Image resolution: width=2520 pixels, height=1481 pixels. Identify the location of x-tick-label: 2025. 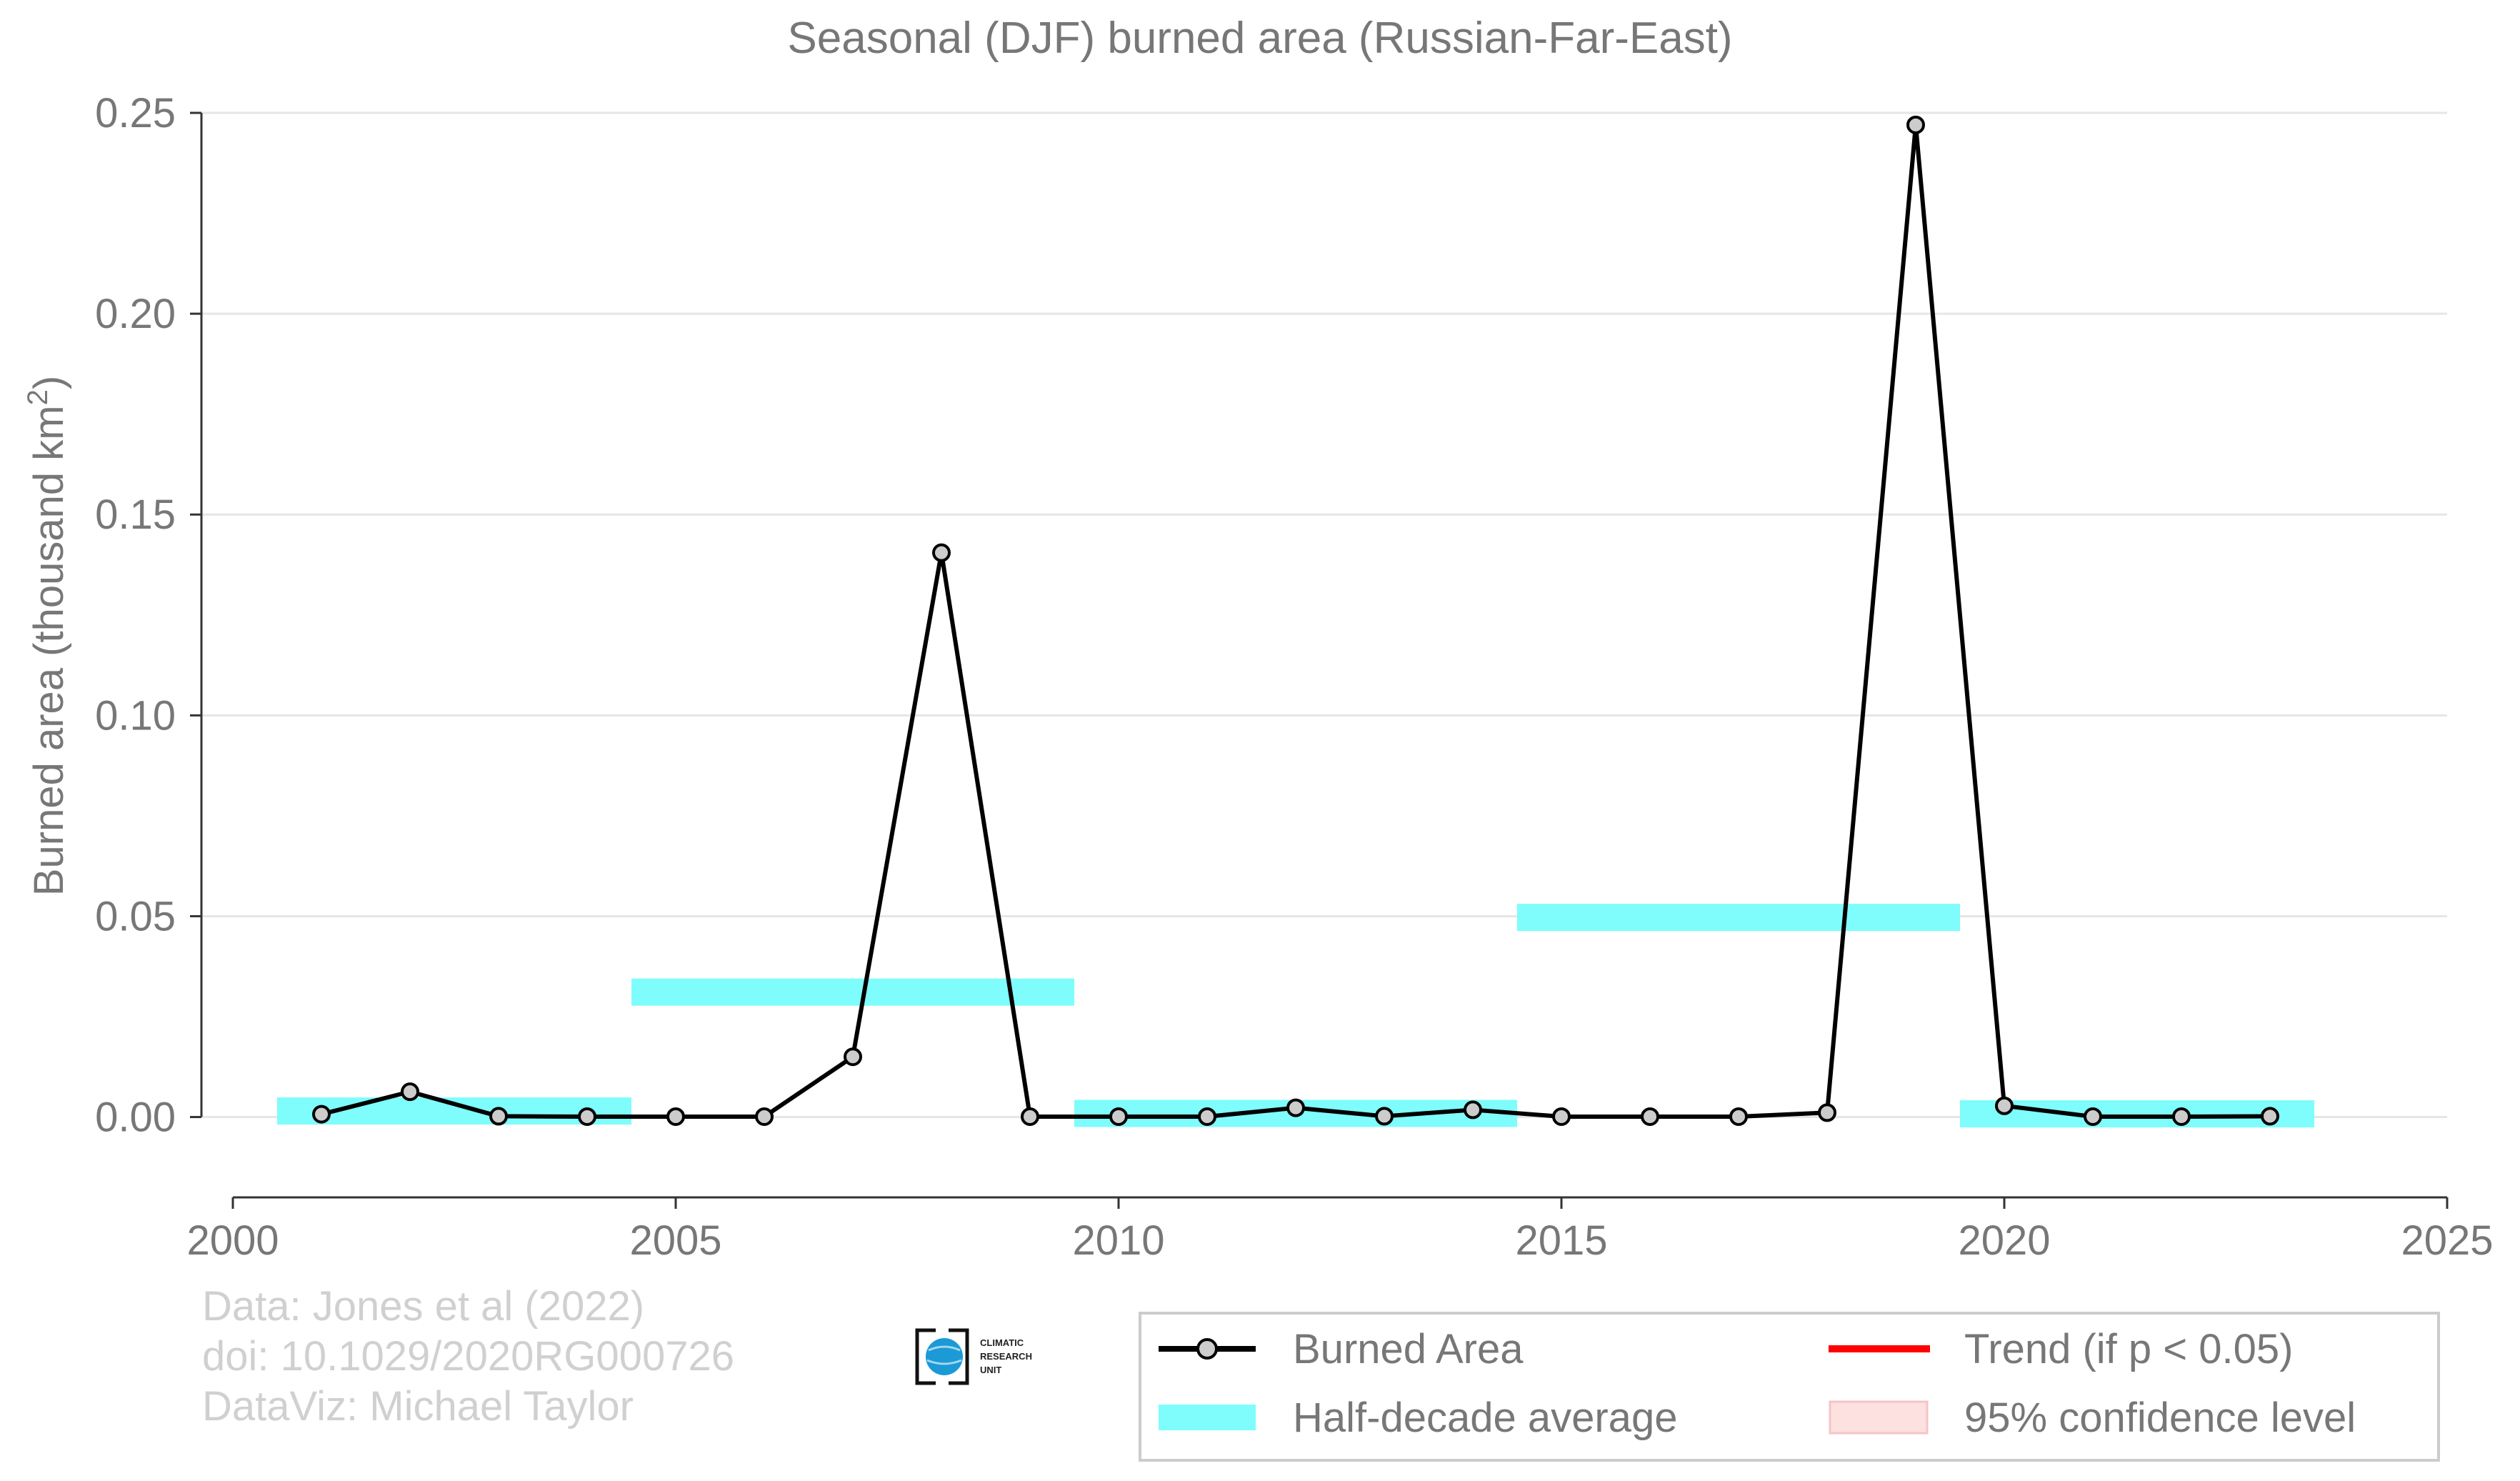
(2447, 1240).